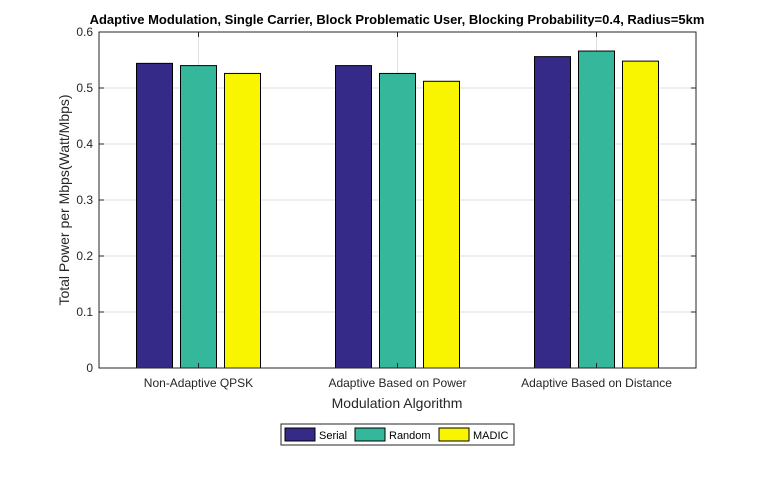  What do you see at coordinates (300, 434) in the screenshot?
I see `legend-swatch-serial` at bounding box center [300, 434].